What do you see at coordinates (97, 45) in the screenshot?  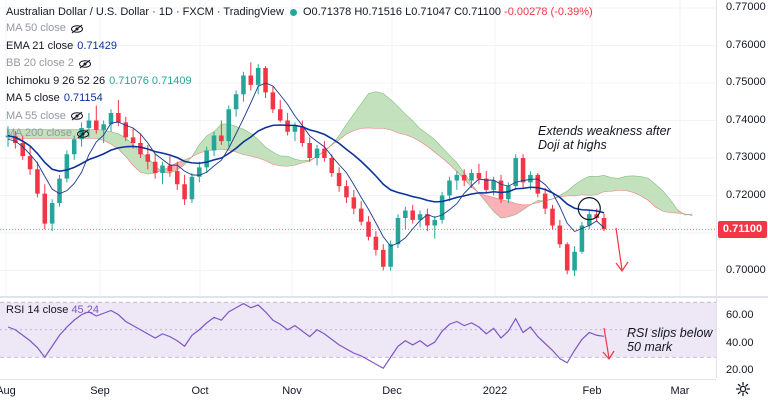 I see `indicator-value: 0.71429` at bounding box center [97, 45].